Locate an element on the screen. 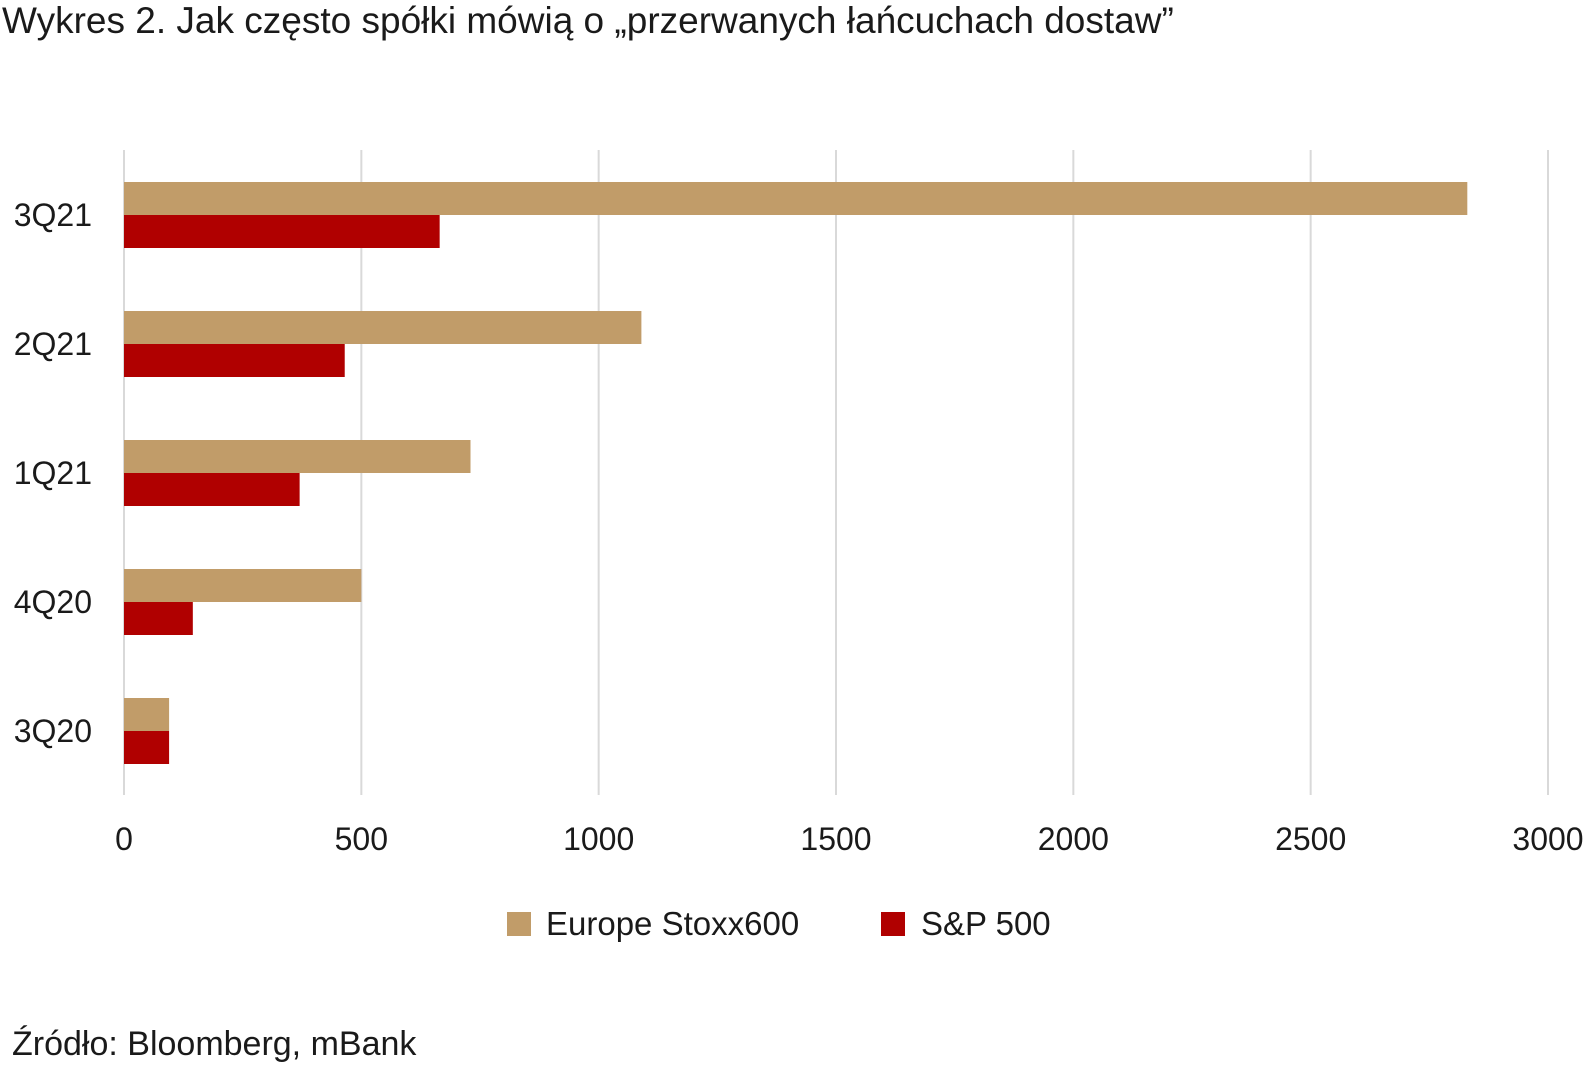  category-label: 4Q20 is located at coordinates (53, 602).